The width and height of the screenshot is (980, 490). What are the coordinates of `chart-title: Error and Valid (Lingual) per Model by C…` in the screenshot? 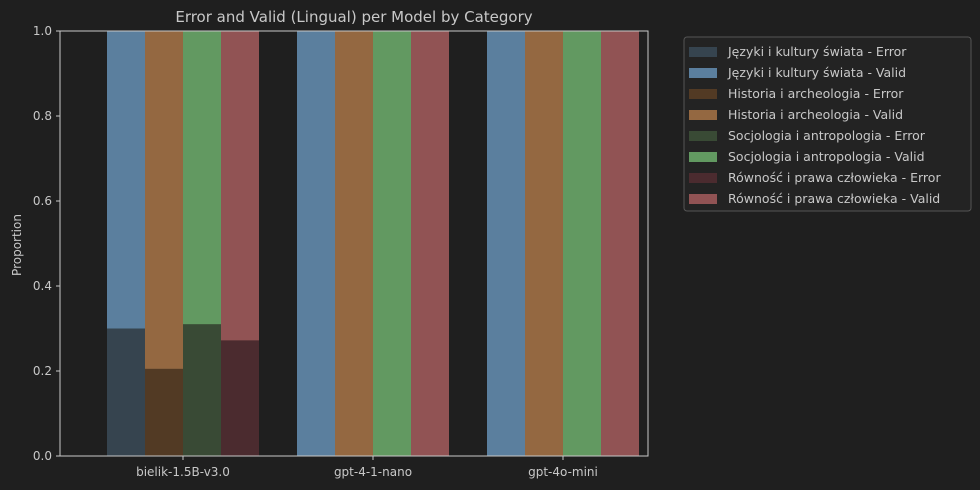 It's located at (353, 17).